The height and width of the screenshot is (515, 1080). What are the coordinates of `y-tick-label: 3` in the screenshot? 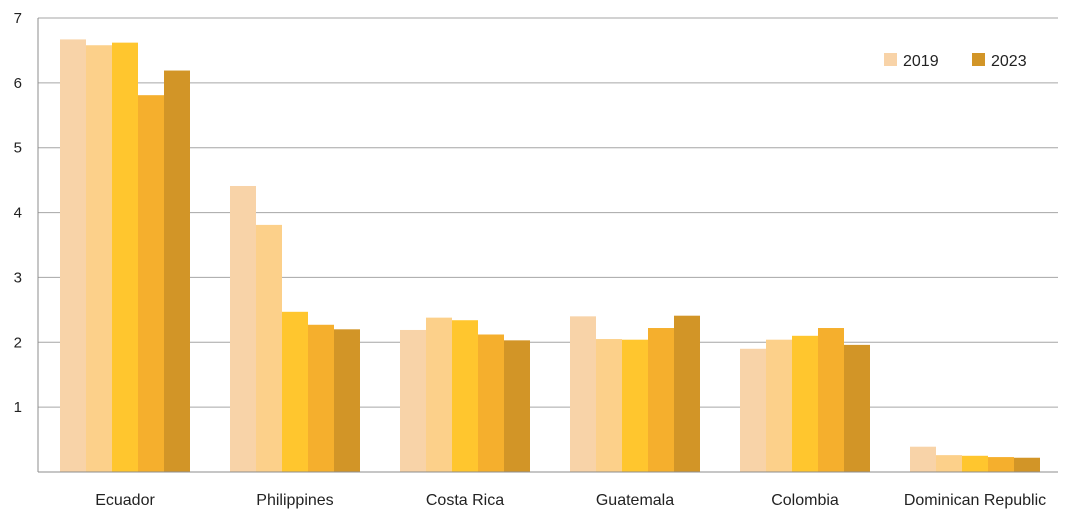 It's located at (18, 277).